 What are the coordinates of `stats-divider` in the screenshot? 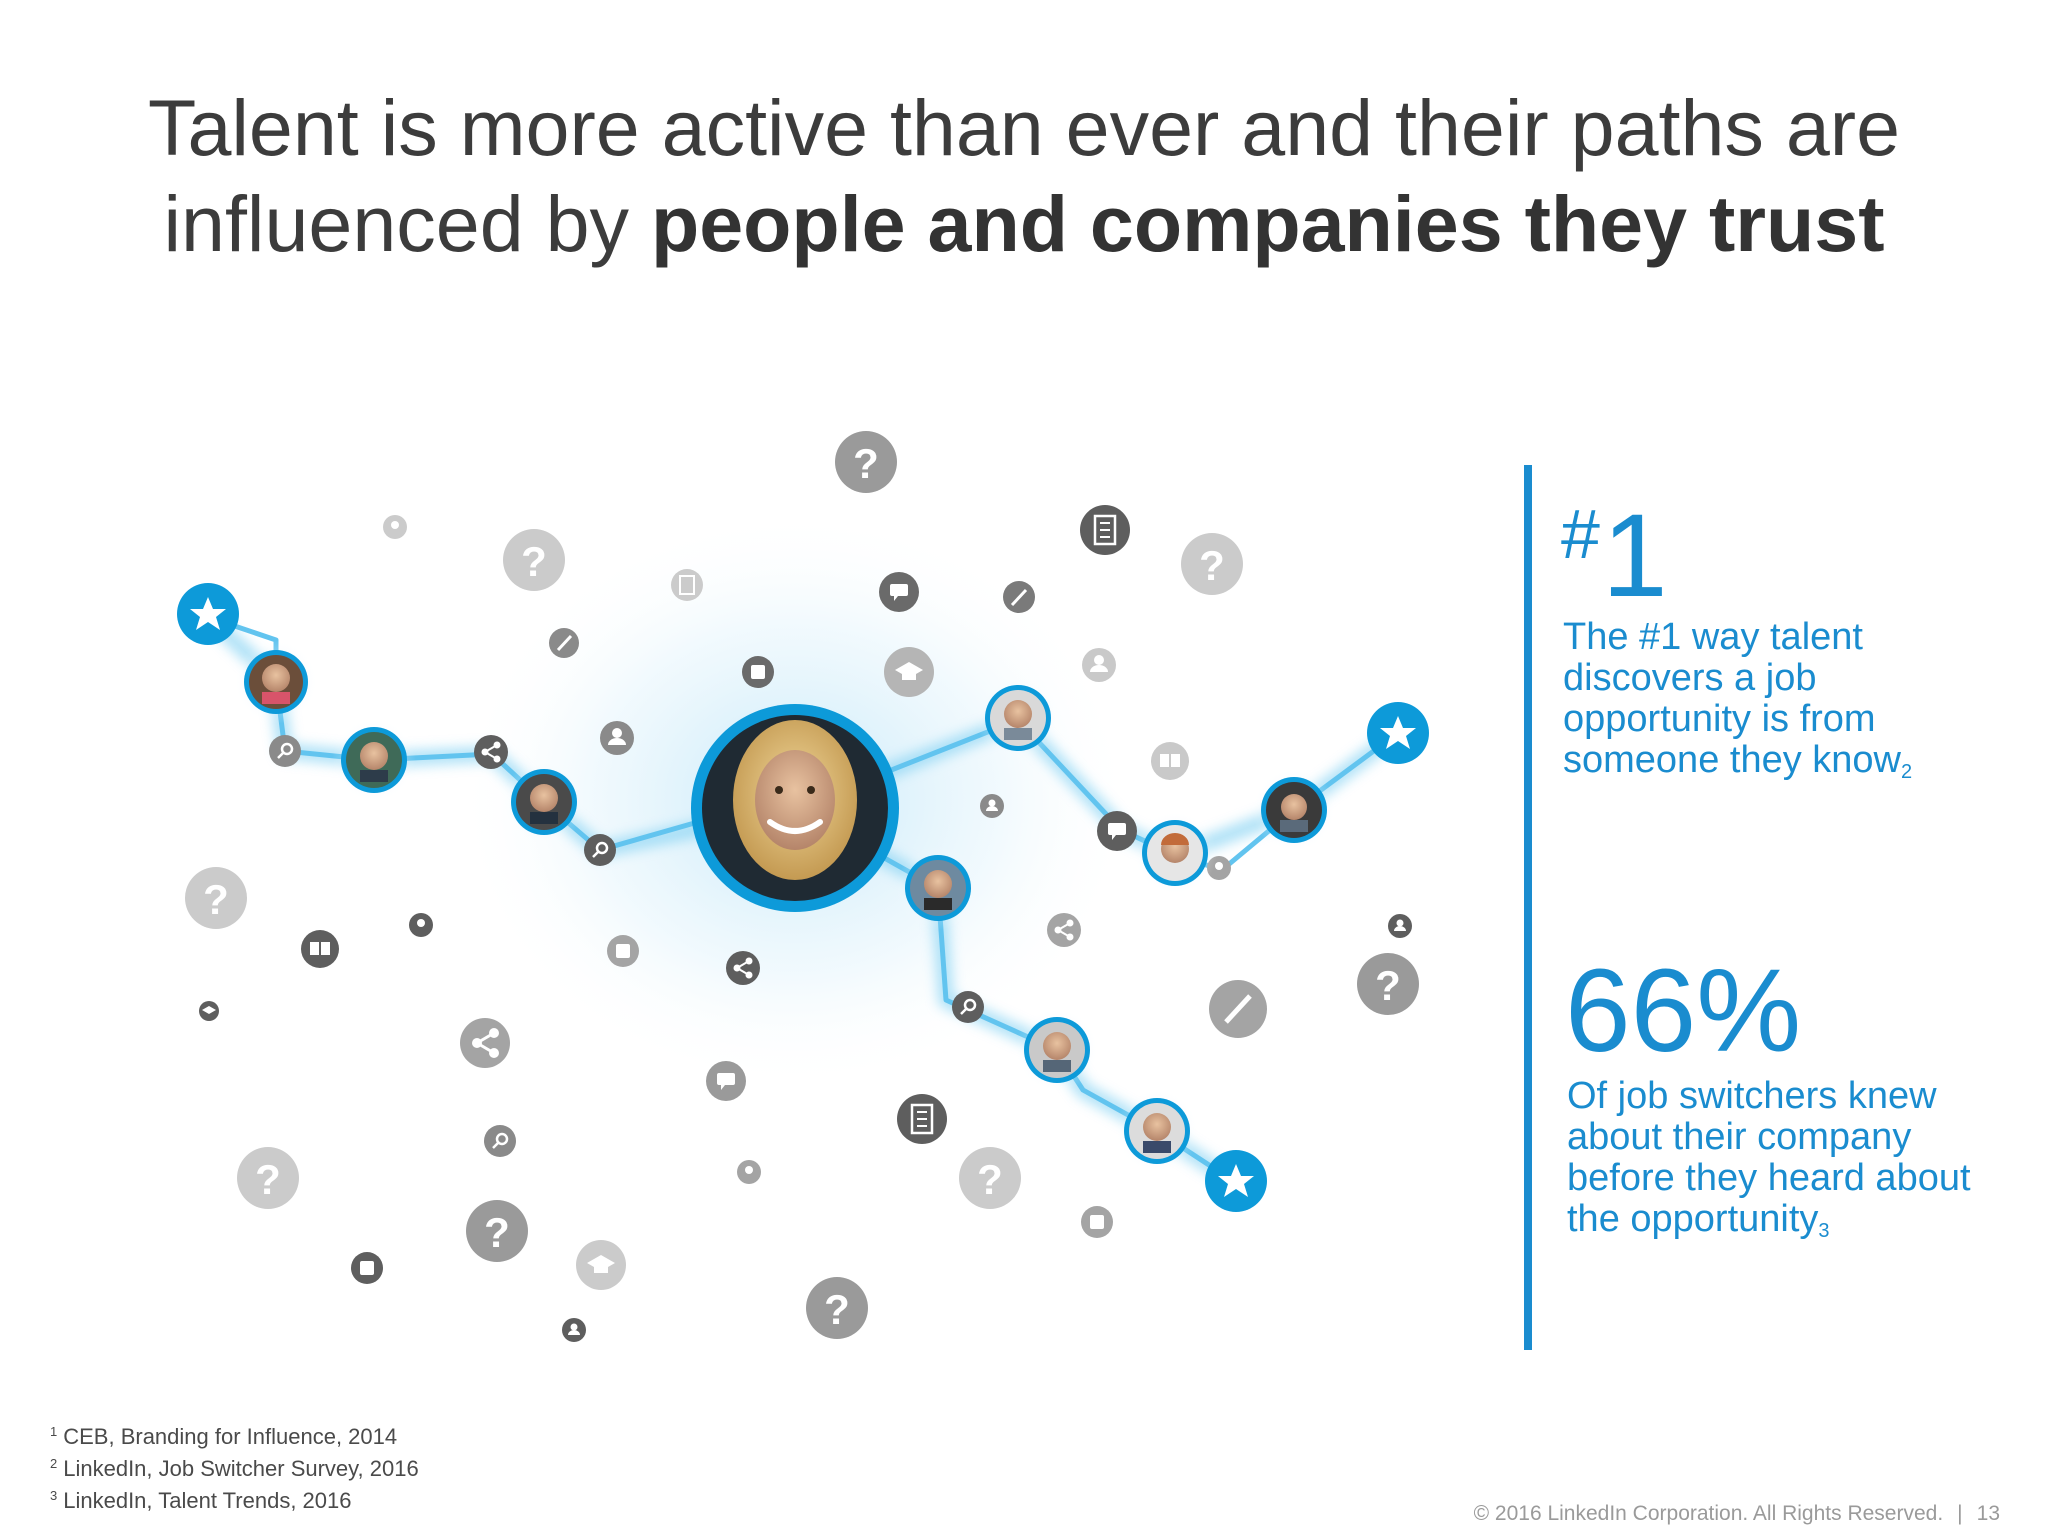 It's located at (1528, 907).